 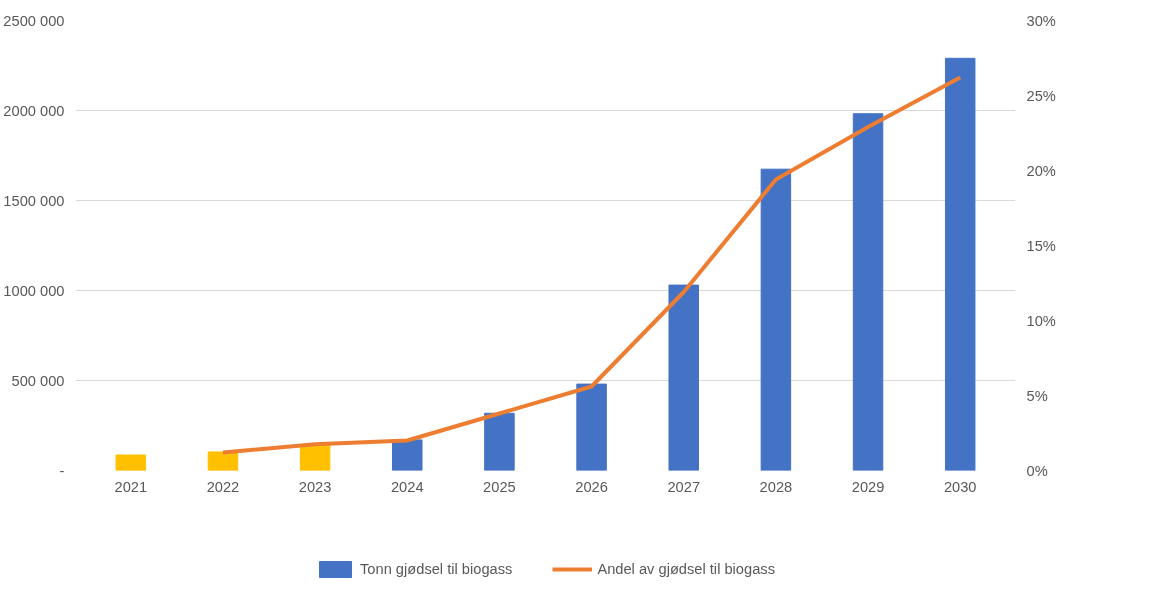 What do you see at coordinates (1037, 395) in the screenshot?
I see `y2-tick-label: 5%` at bounding box center [1037, 395].